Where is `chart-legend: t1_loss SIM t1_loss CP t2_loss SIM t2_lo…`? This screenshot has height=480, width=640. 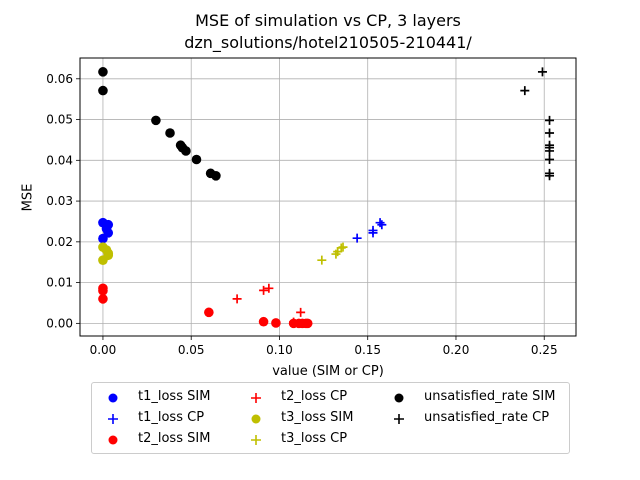 chart-legend: t1_loss SIM t1_loss CP t2_loss SIM t2_lo… is located at coordinates (330, 418).